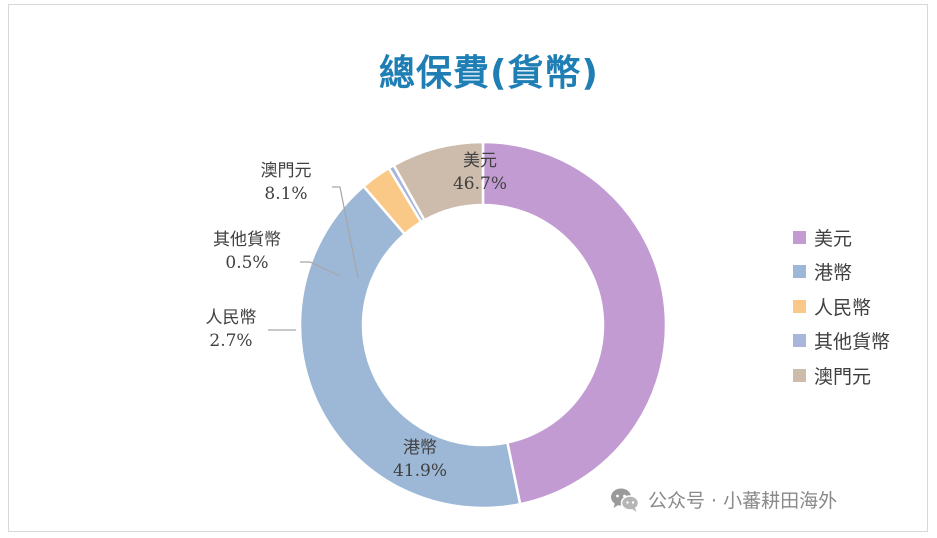 Image resolution: width=937 pixels, height=538 pixels. I want to click on legend-label-3: 其他貨幣, so click(852, 342).